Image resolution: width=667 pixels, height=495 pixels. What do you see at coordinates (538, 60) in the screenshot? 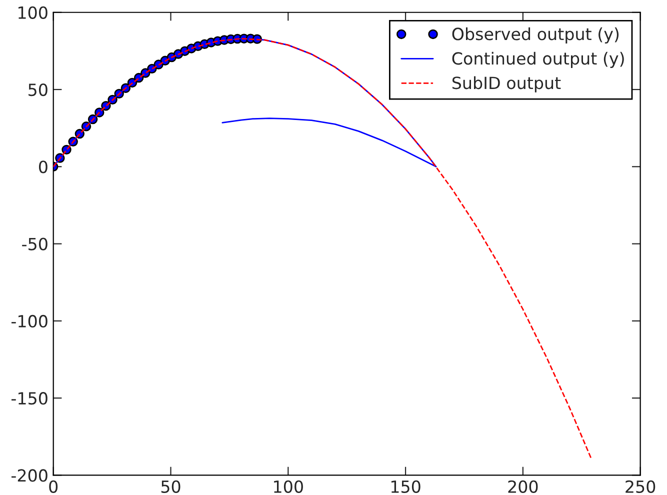
I see `legend-label: Continued output (y)` at bounding box center [538, 60].